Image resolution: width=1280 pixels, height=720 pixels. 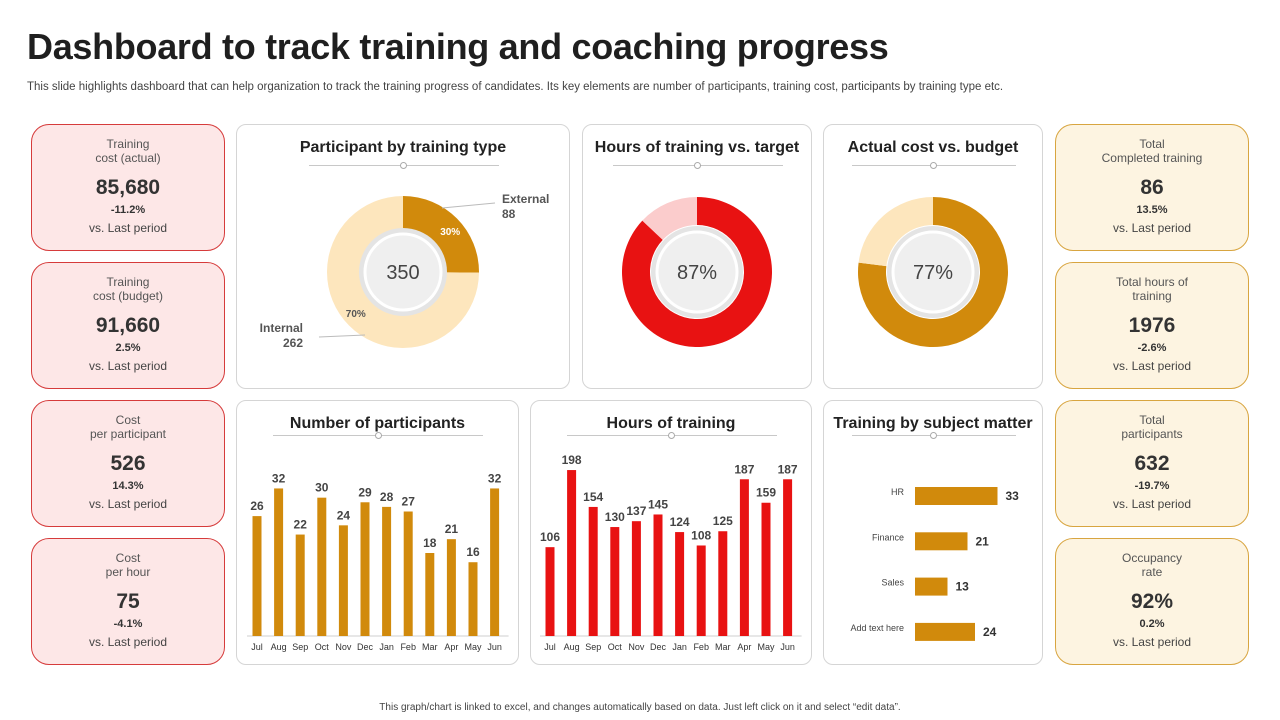 What do you see at coordinates (387, 497) in the screenshot?
I see `bar-value-label: 28` at bounding box center [387, 497].